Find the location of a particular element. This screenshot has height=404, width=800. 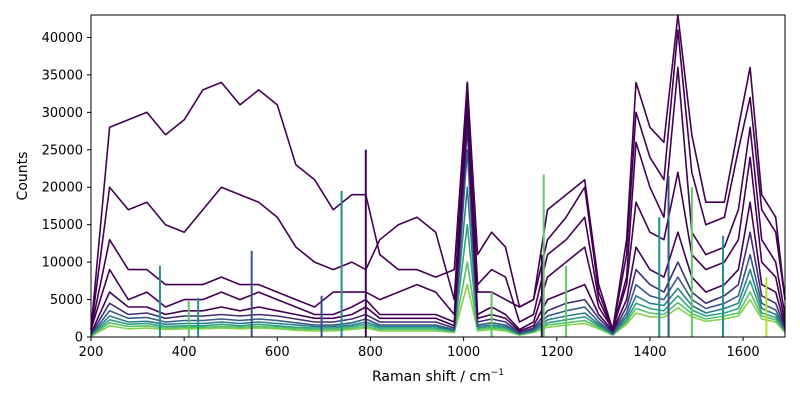

x-tick-label: 1400 is located at coordinates (649, 352).